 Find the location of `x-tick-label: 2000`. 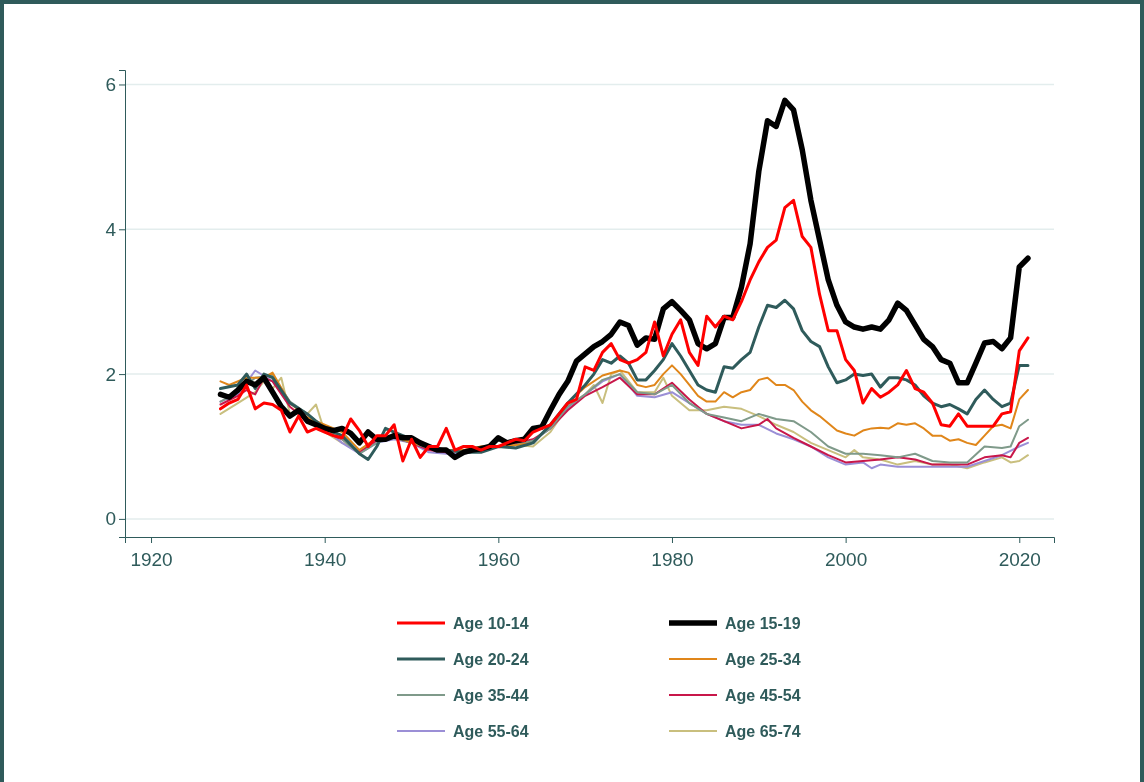

x-tick-label: 2000 is located at coordinates (846, 559).